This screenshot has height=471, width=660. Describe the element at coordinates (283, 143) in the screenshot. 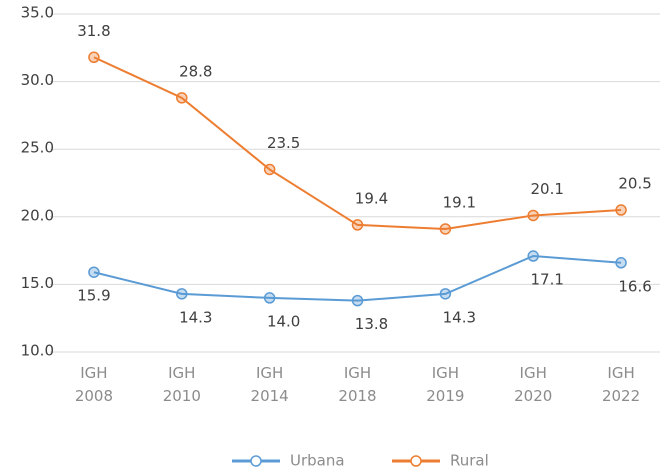

I see `data-label: 23.5` at that location.